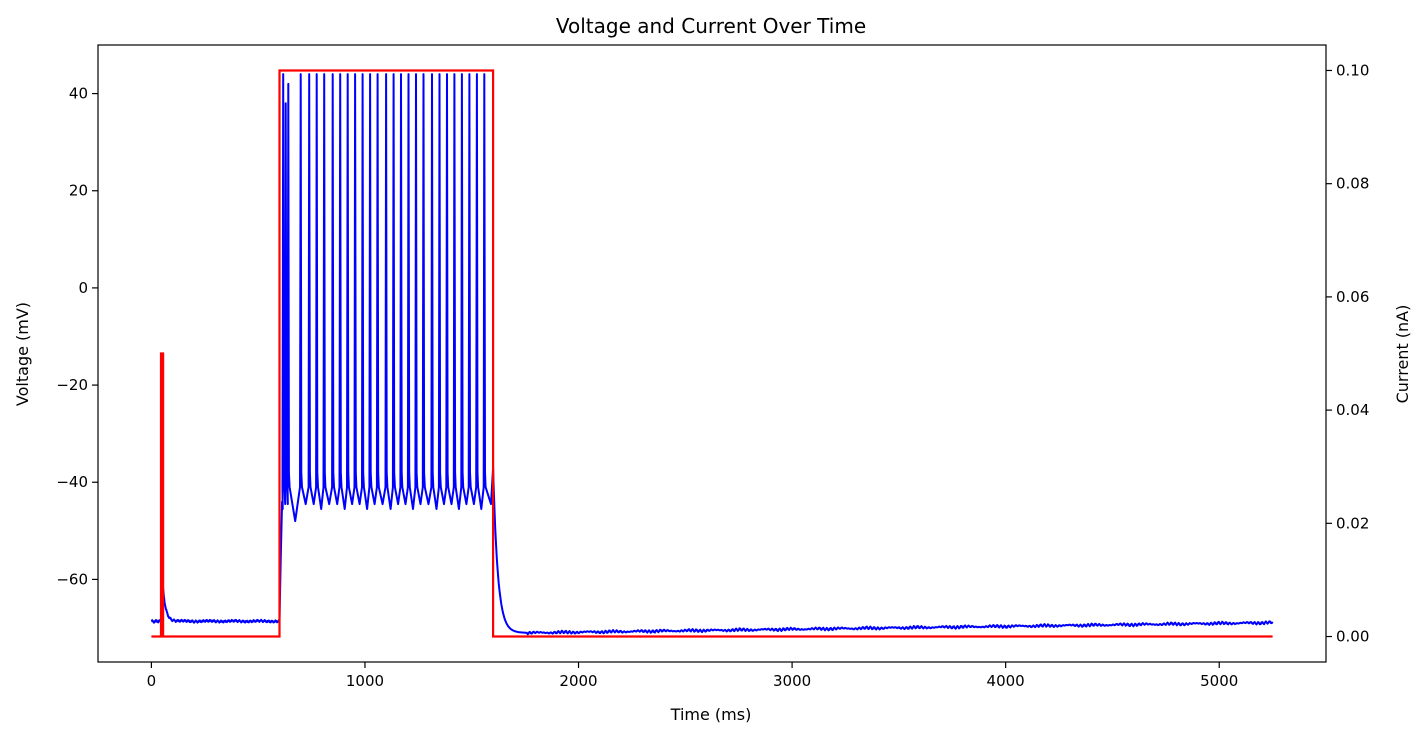 This screenshot has width=1425, height=736. What do you see at coordinates (72, 579) in the screenshot?
I see `y-left-tick-label: −60` at bounding box center [72, 579].